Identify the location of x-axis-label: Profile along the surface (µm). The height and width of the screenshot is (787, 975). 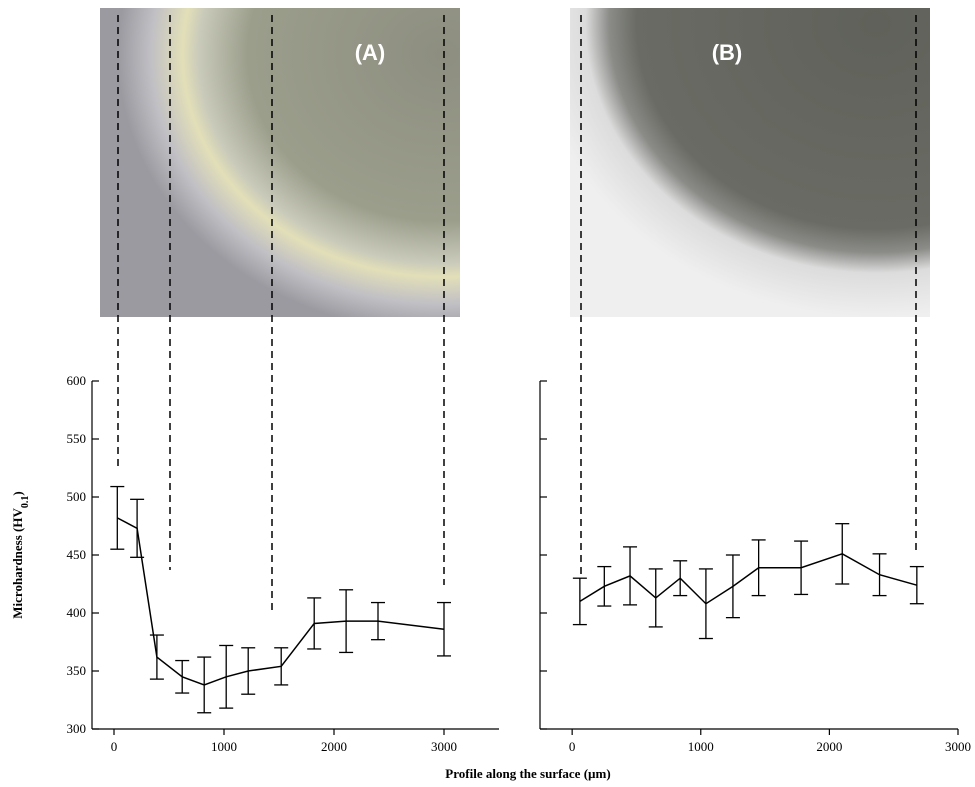
(527, 773).